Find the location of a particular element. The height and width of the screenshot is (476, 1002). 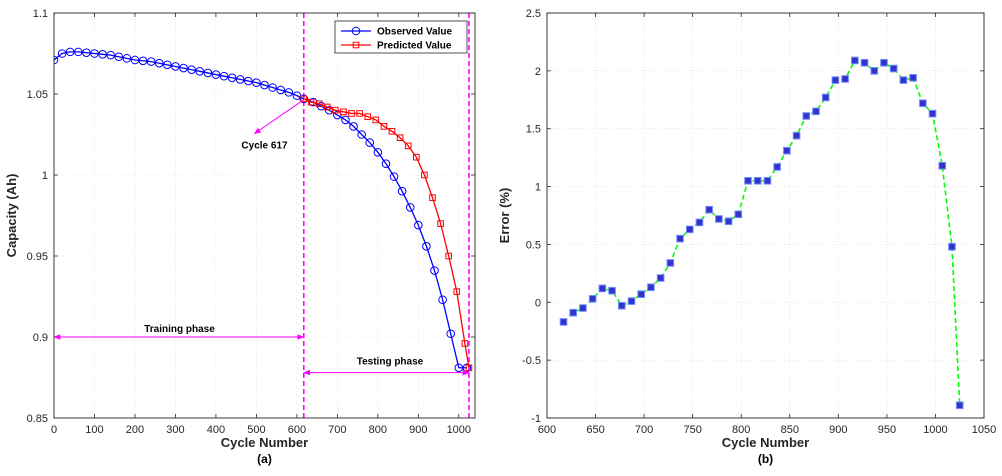

y-tick-label: 0.85 is located at coordinates (37, 419).